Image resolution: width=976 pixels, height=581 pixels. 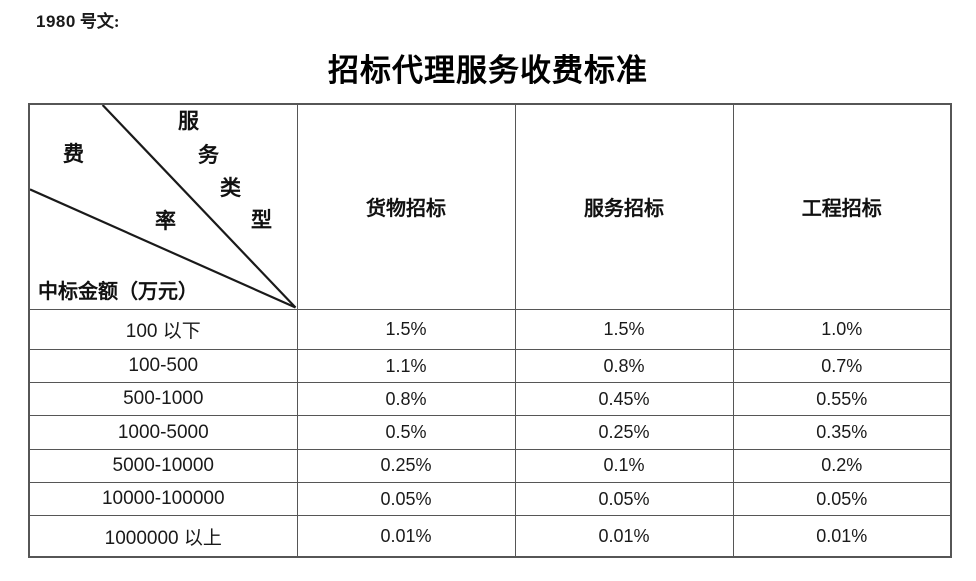 I want to click on corner-label-fee-rate-char: 率, so click(x=165, y=221).